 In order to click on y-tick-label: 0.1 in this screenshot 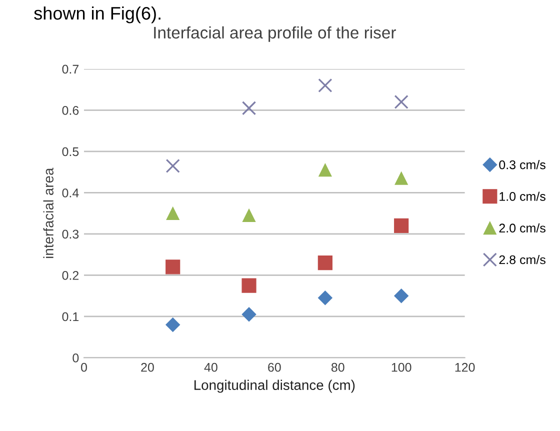, I will do `click(70, 317)`.